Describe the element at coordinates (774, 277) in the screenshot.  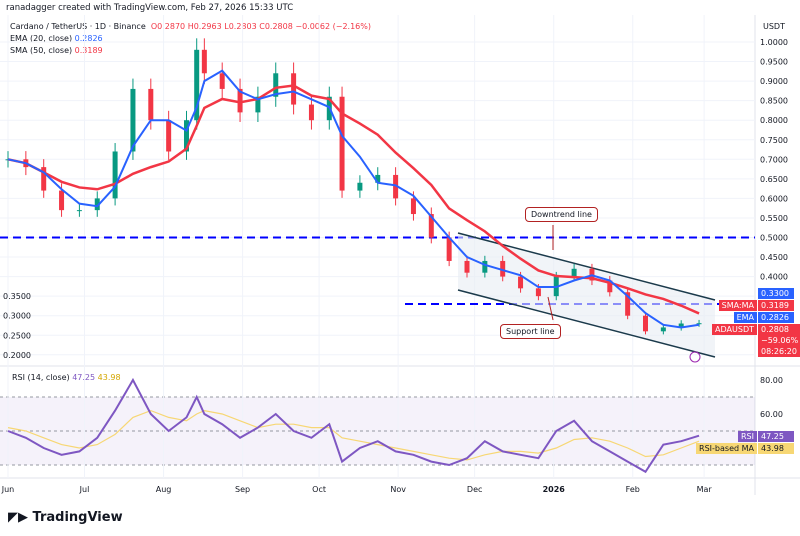
I see `y-tick-label: 0.4000` at that location.